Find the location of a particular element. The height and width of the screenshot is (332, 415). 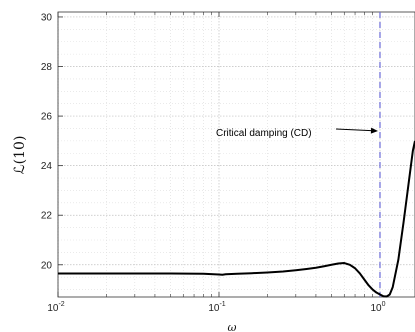

annotation-arrowhead is located at coordinates (374, 130).